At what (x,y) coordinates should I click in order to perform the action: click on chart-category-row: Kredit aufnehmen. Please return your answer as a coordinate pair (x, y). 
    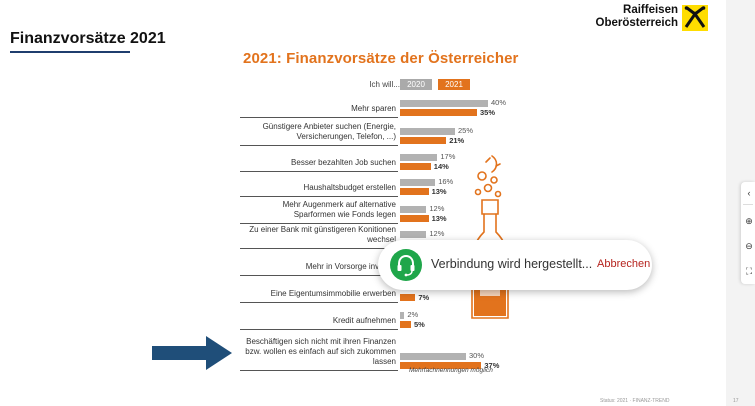
    Looking at the image, I should click on (319, 319).